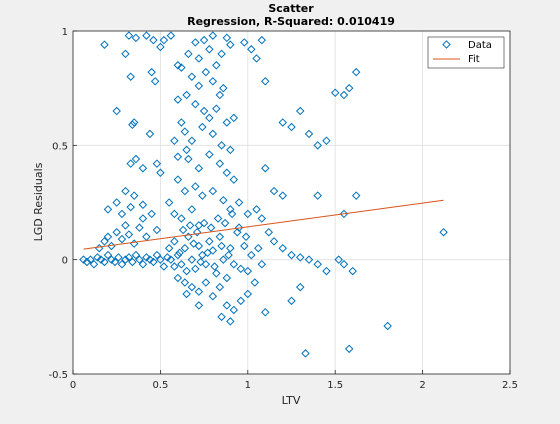 The height and width of the screenshot is (424, 560). Describe the element at coordinates (248, 385) in the screenshot. I see `x-tick-label: 1` at that location.